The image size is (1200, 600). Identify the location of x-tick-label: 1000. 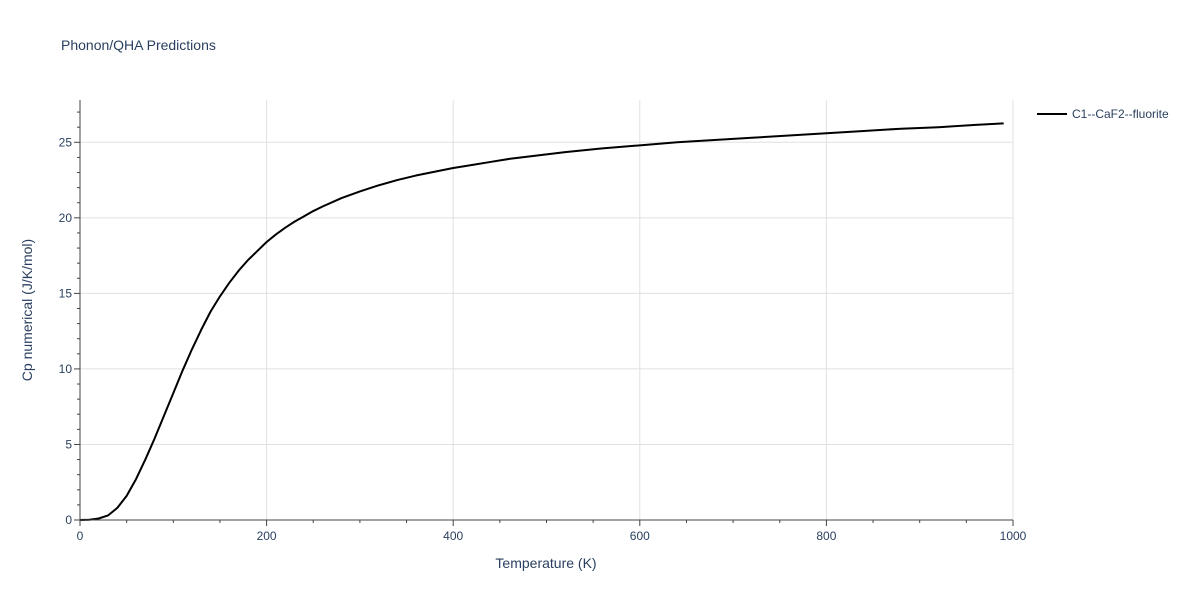
(1013, 536).